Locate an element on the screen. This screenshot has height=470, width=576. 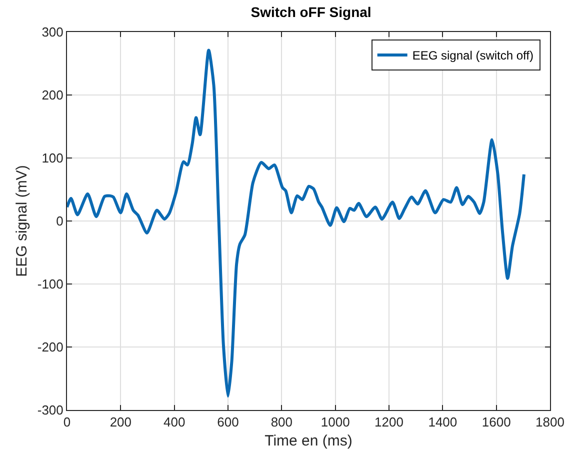
x-tick-label: 1400 is located at coordinates (443, 422).